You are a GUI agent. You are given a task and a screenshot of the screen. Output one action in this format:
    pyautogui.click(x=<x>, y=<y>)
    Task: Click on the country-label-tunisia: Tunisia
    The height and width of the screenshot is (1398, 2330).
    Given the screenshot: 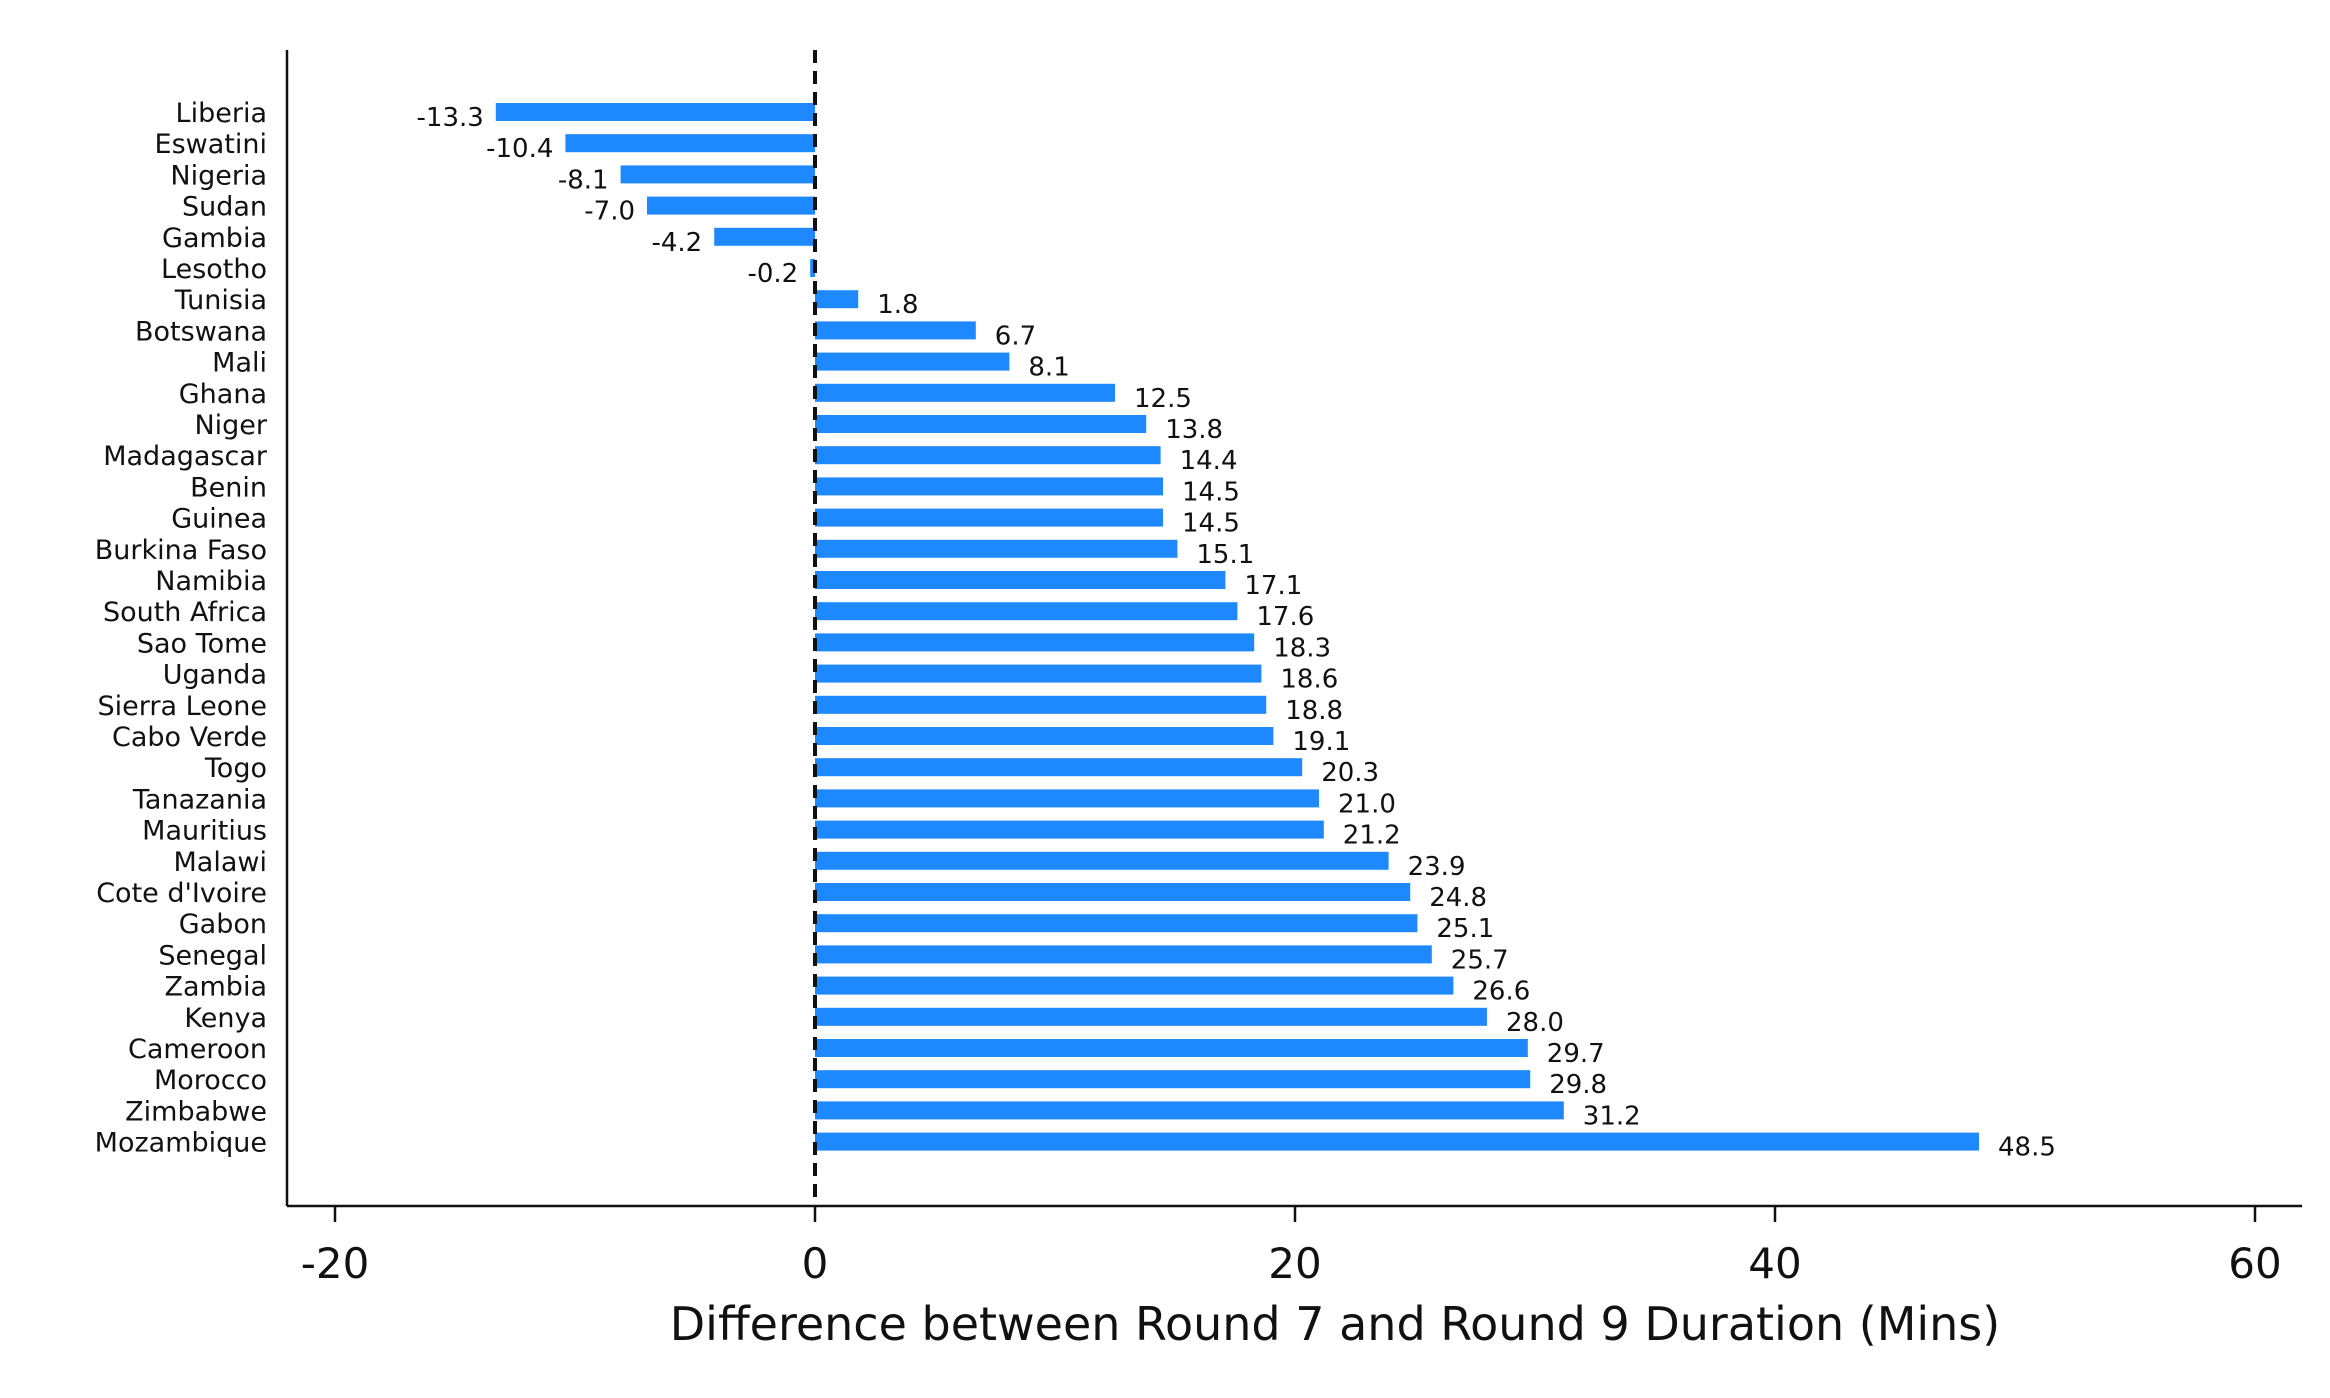 What is the action you would take?
    pyautogui.click(x=220, y=300)
    